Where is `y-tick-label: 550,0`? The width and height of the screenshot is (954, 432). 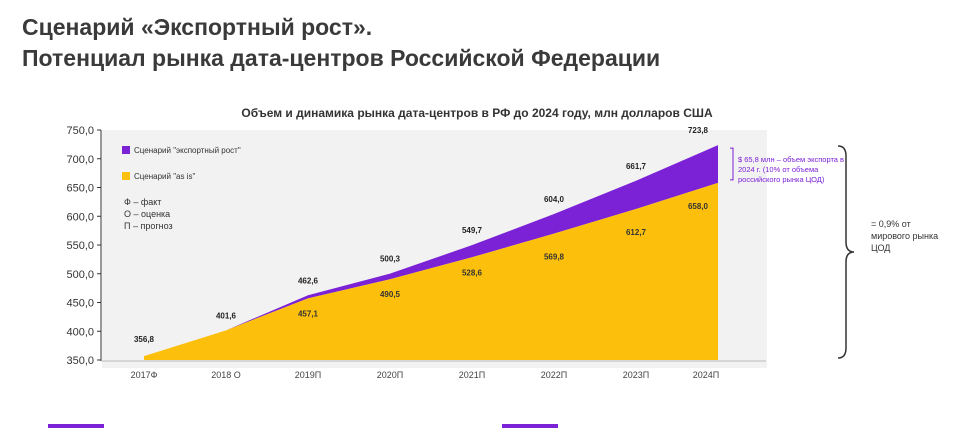 y-tick-label: 550,0 is located at coordinates (80, 246).